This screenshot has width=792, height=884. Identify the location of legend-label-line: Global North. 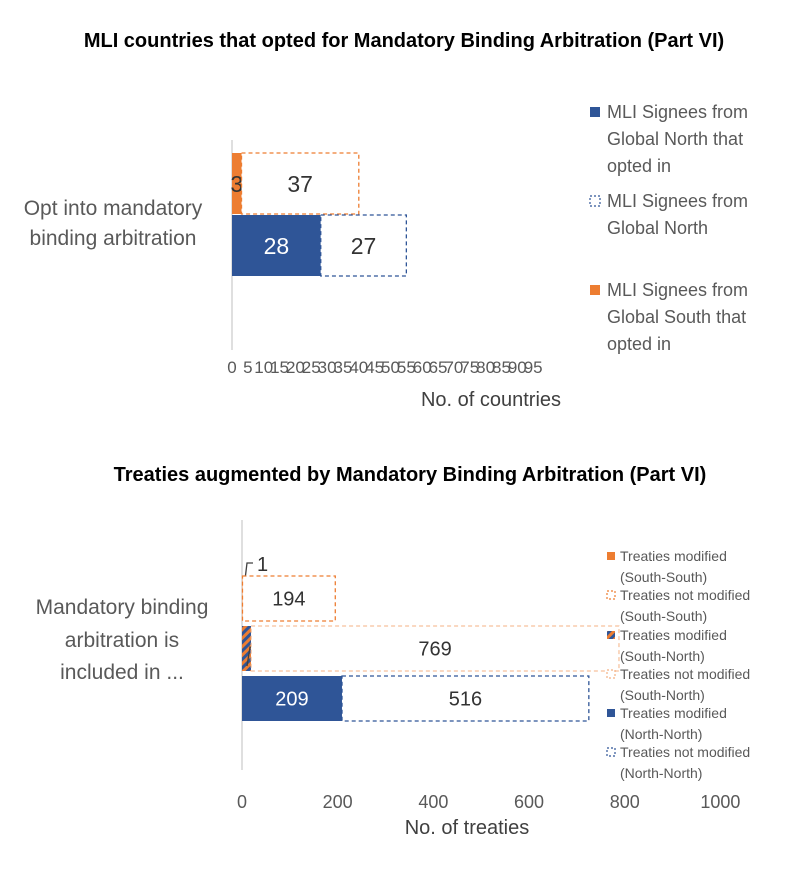
(657, 228).